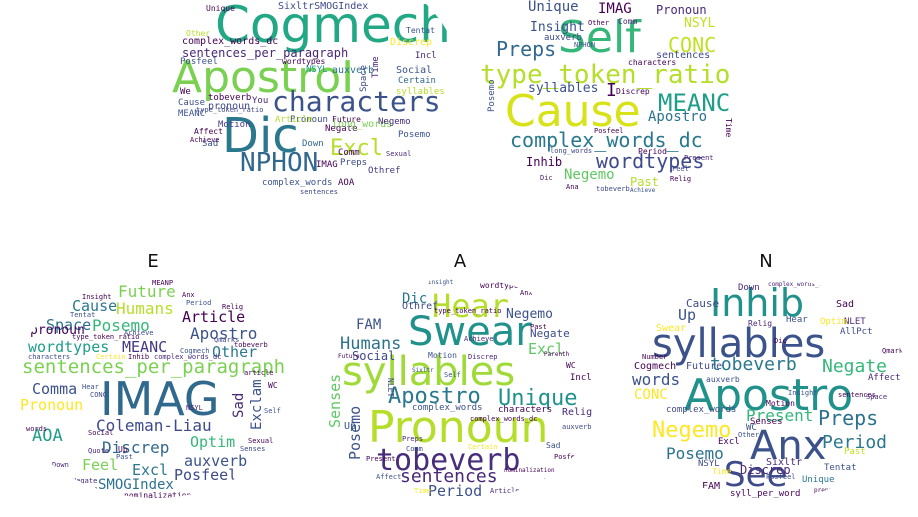 This screenshot has width=918, height=517. What do you see at coordinates (414, 70) in the screenshot?
I see `word: Social` at bounding box center [414, 70].